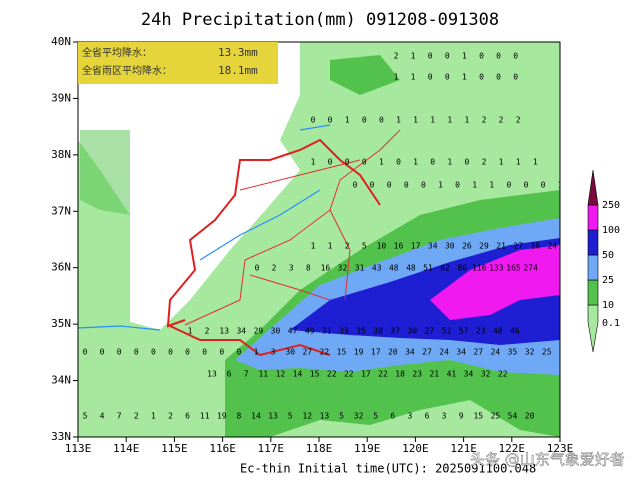 This screenshot has height=484, width=640. Describe the element at coordinates (259, 331) in the screenshot. I see `station-value: 29` at that location.